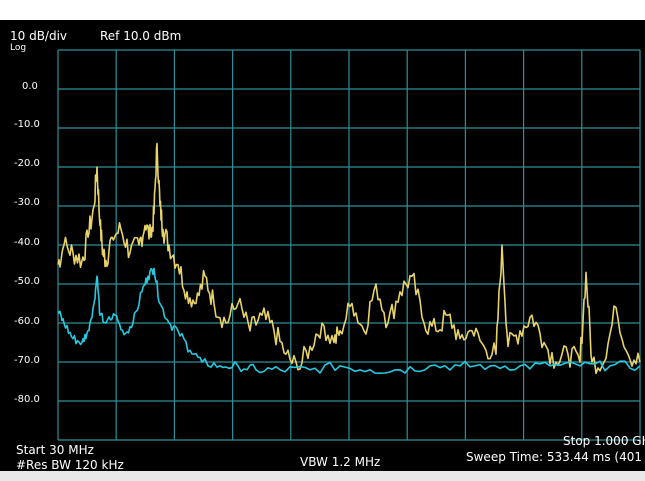 This screenshot has width=645, height=481. I want to click on ref-level-label: Ref 10.0 dBm, so click(141, 36).